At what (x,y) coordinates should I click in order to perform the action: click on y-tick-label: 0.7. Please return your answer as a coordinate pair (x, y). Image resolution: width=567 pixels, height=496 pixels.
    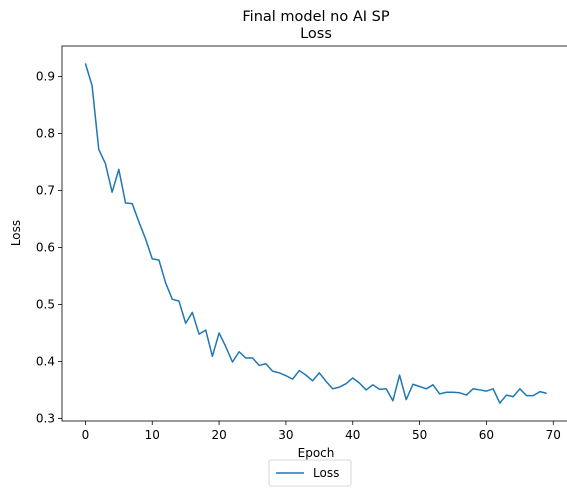
    Looking at the image, I should click on (45, 190).